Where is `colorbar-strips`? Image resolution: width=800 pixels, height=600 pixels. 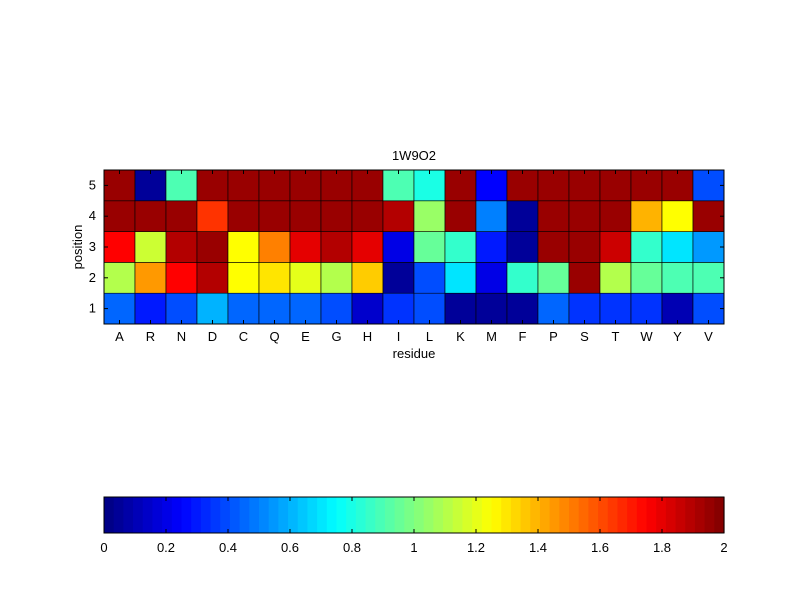 colorbar-strips is located at coordinates (414, 515).